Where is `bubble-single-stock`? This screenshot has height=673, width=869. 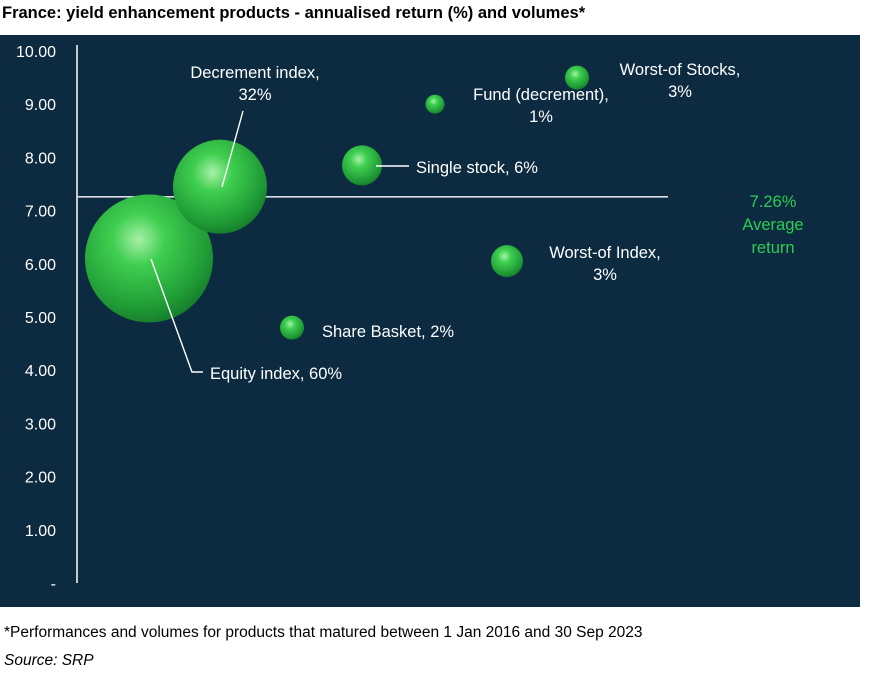
bubble-single-stock is located at coordinates (362, 165).